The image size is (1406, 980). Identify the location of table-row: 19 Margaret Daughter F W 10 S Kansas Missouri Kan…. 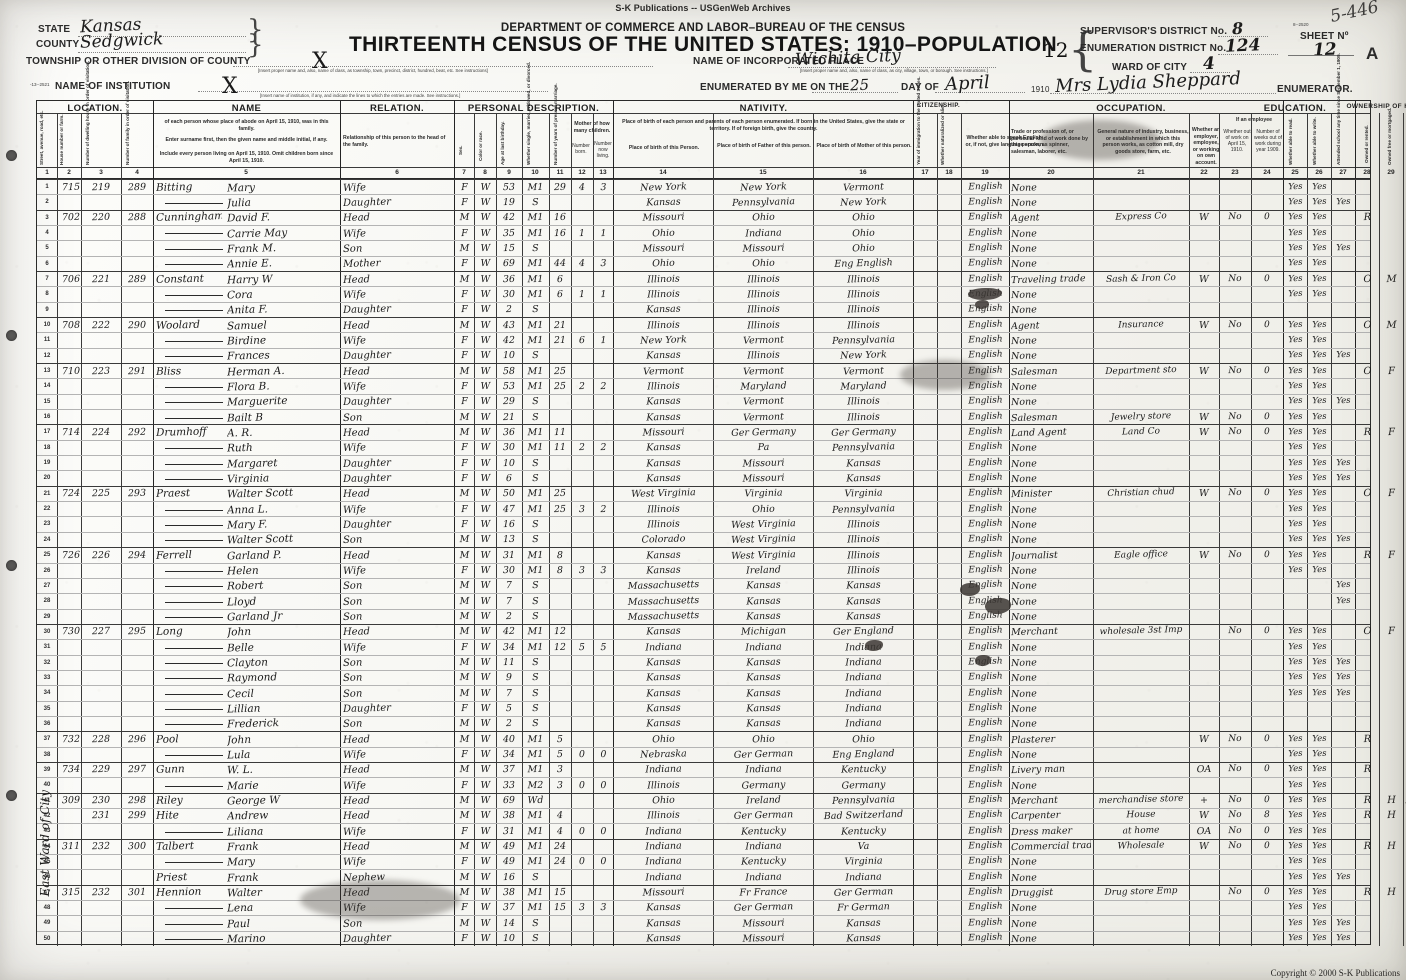
(703, 462).